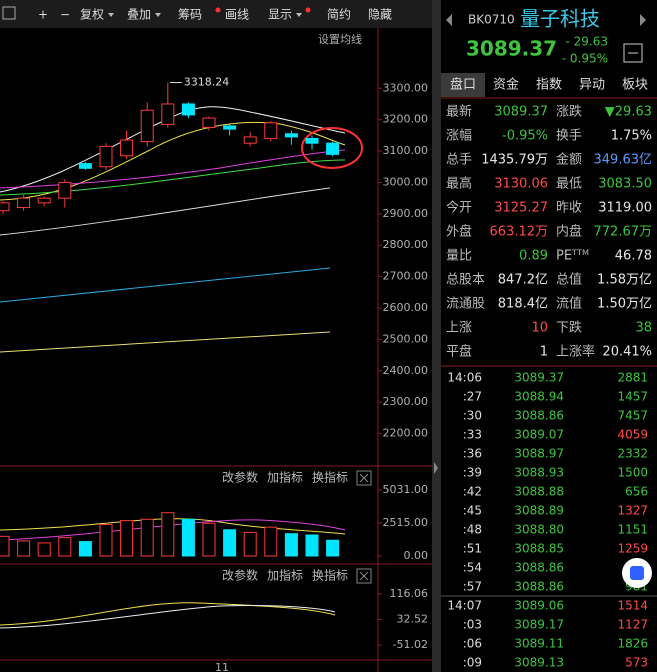  Describe the element at coordinates (406, 119) in the screenshot. I see `y-tick-label: 3200.00` at that location.